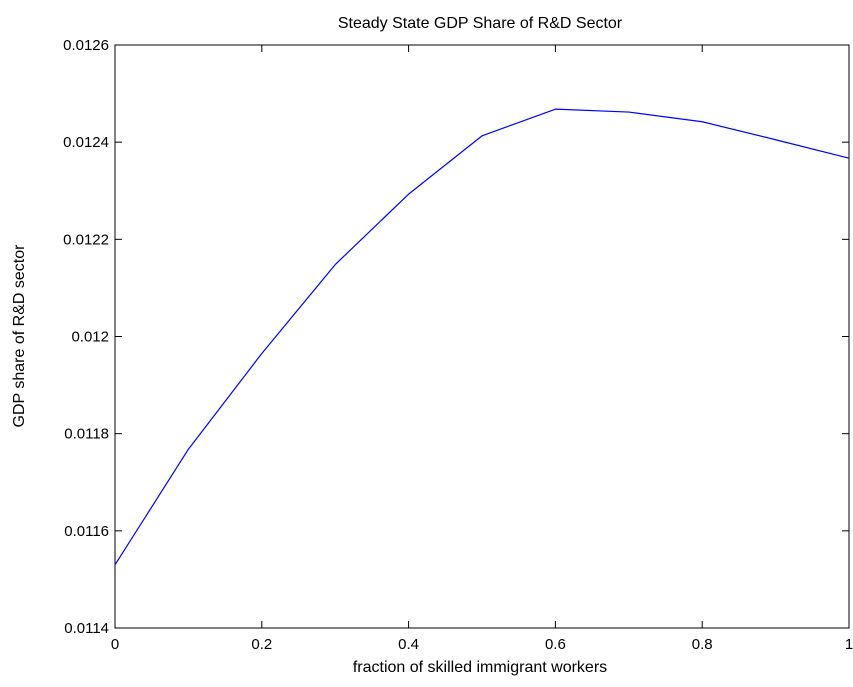 This screenshot has width=853, height=687. I want to click on y-tick-label: 0.0124, so click(86, 142).